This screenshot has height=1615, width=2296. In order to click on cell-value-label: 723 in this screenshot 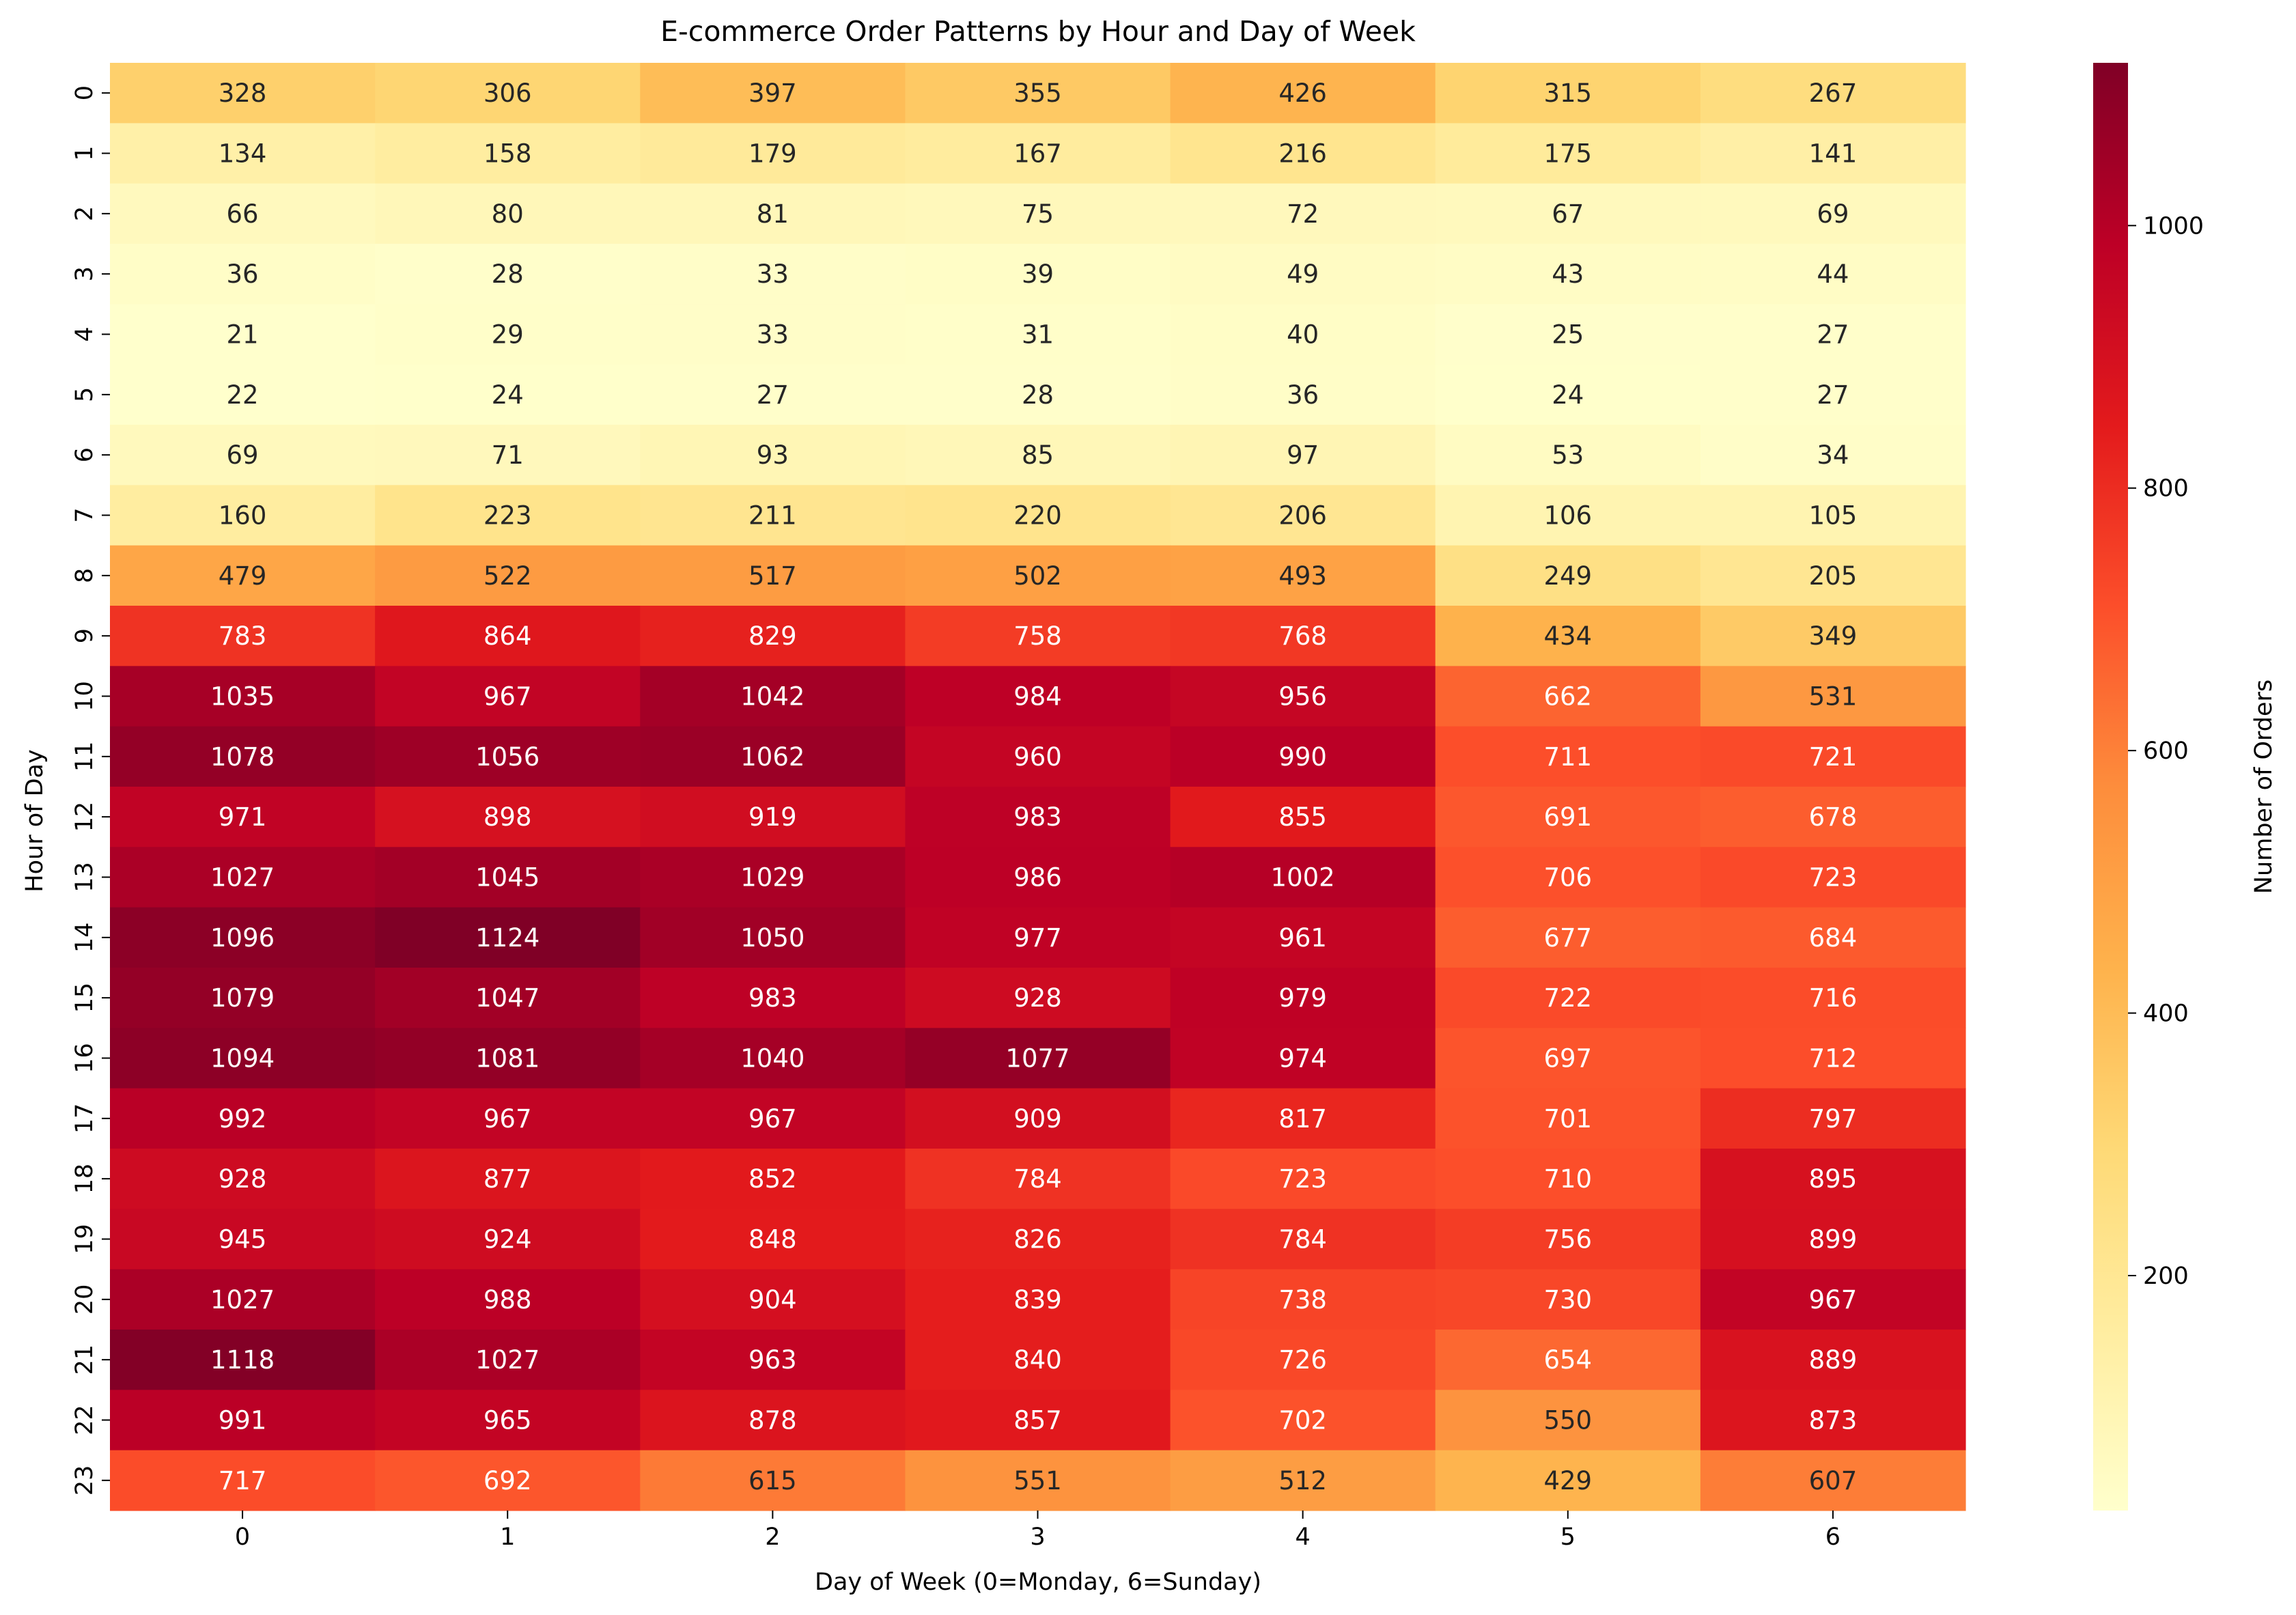, I will do `click(1833, 878)`.